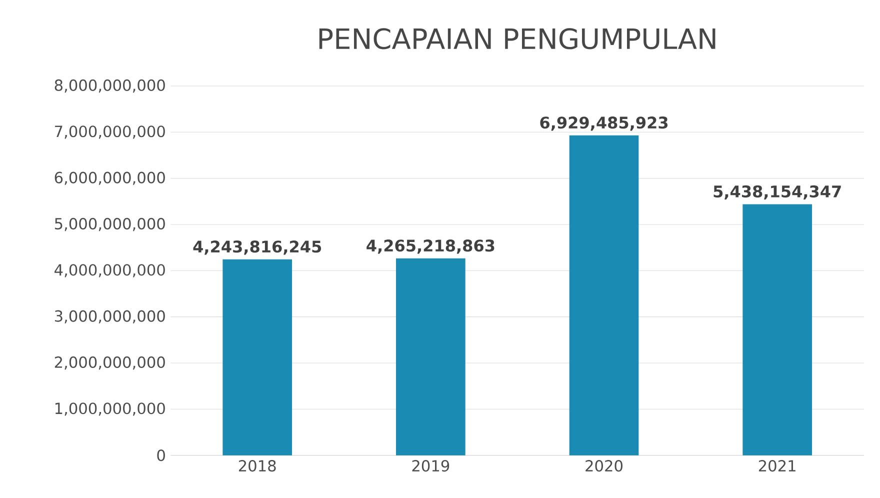 The image size is (880, 498). I want to click on y-tick-label: 2,000,000,000, so click(109, 363).